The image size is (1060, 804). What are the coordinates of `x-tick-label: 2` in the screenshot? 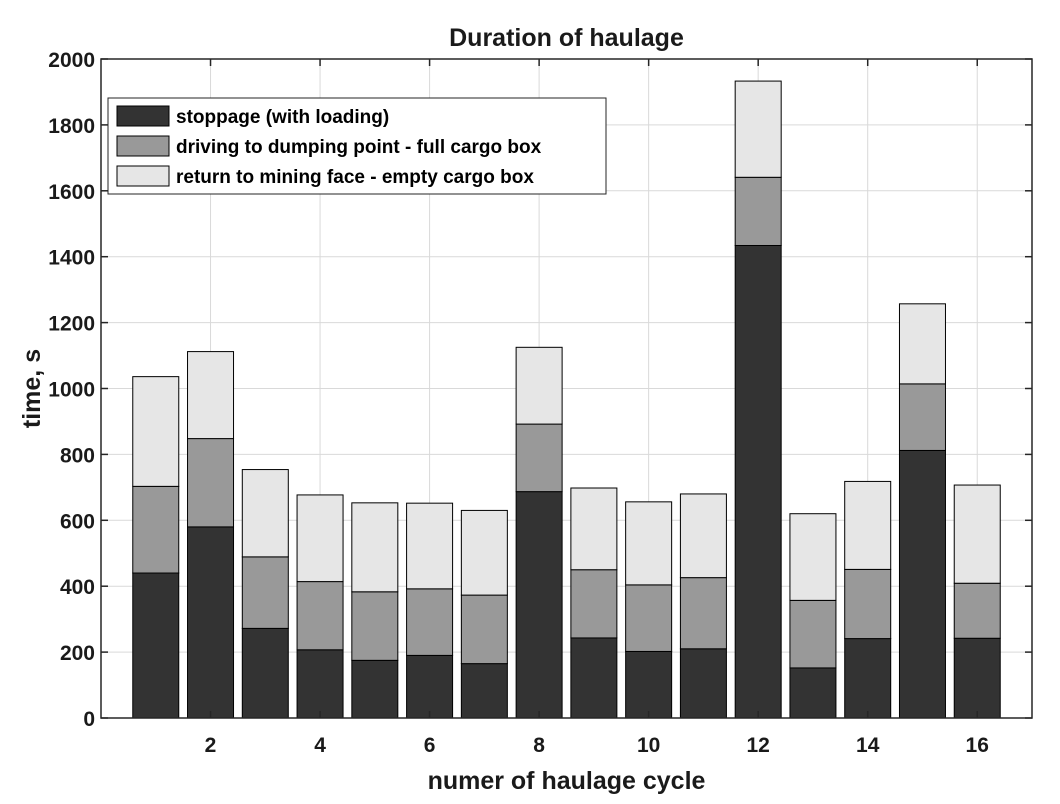 It's located at (211, 745).